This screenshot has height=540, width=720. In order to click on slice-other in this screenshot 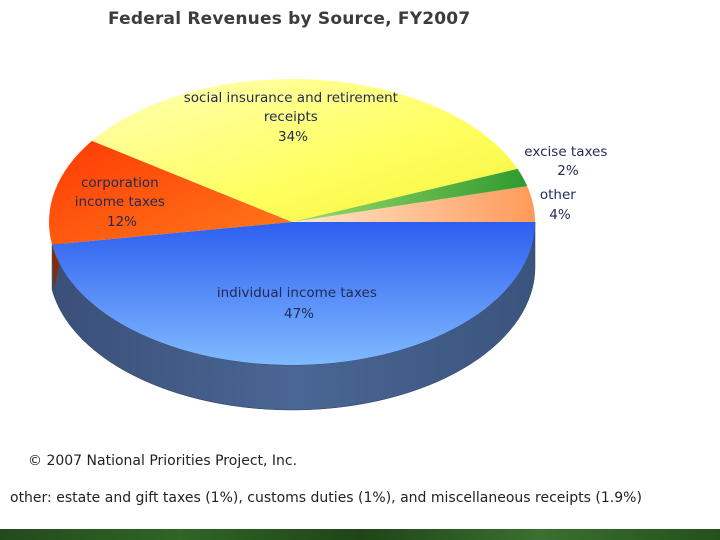, I will do `click(413, 204)`.